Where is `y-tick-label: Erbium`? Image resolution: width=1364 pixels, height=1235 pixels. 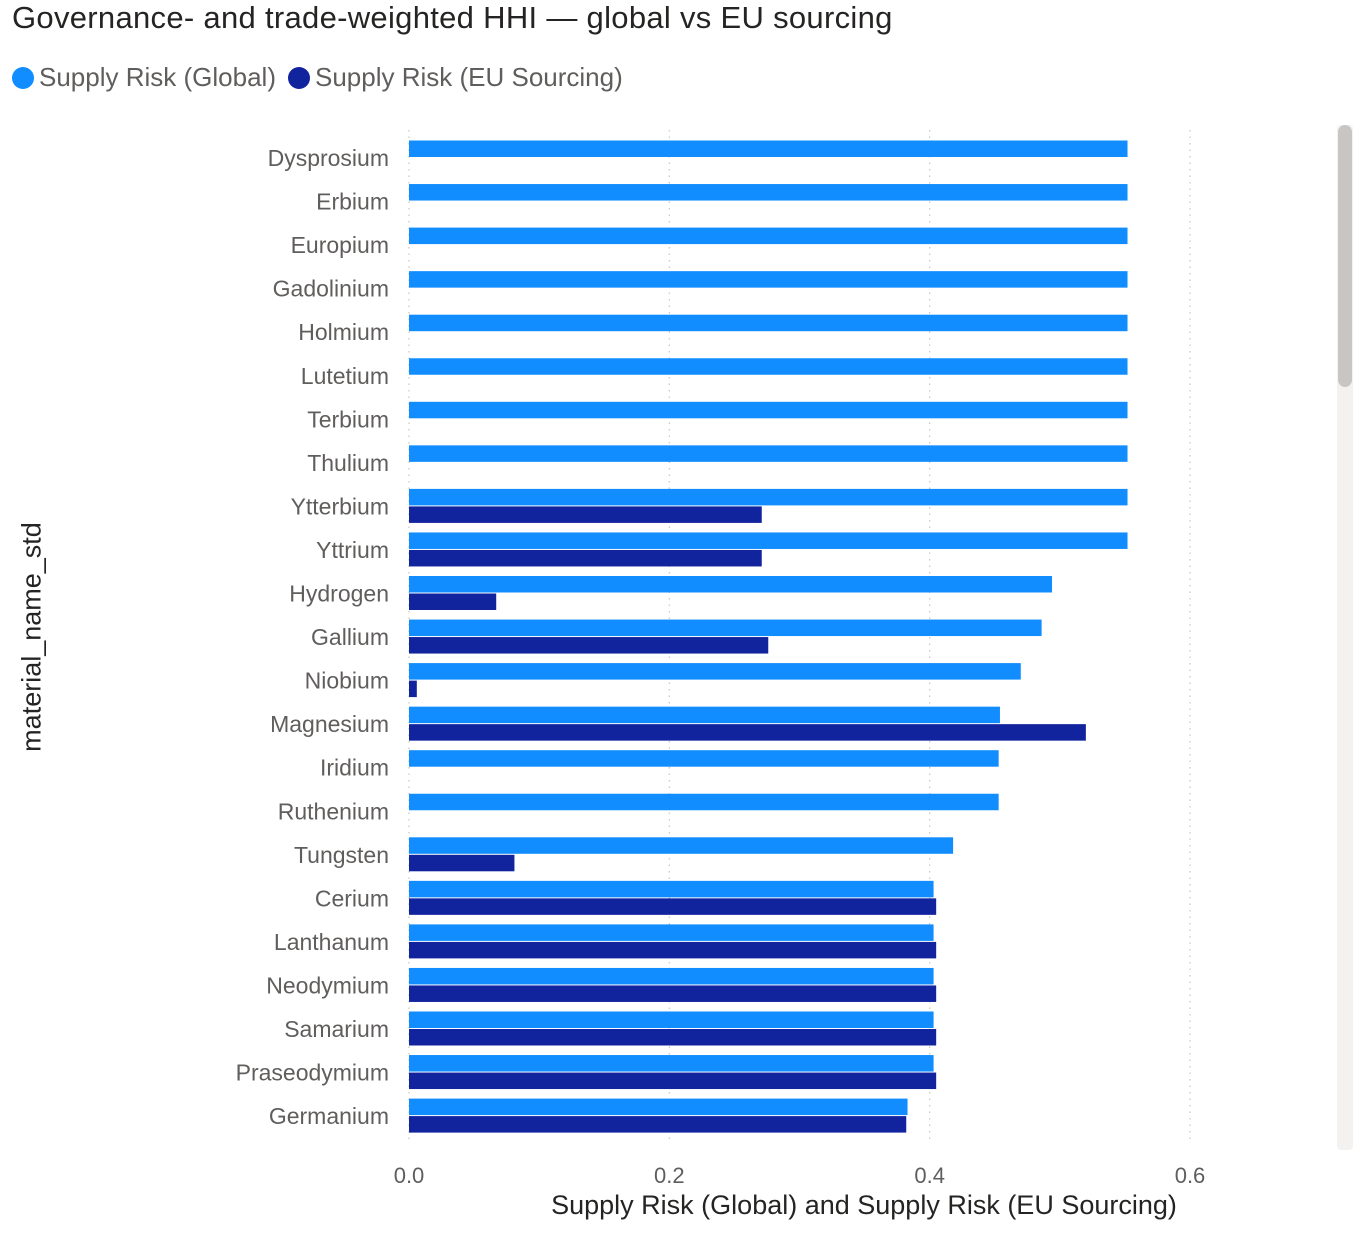
y-tick-label: Erbium is located at coordinates (352, 202).